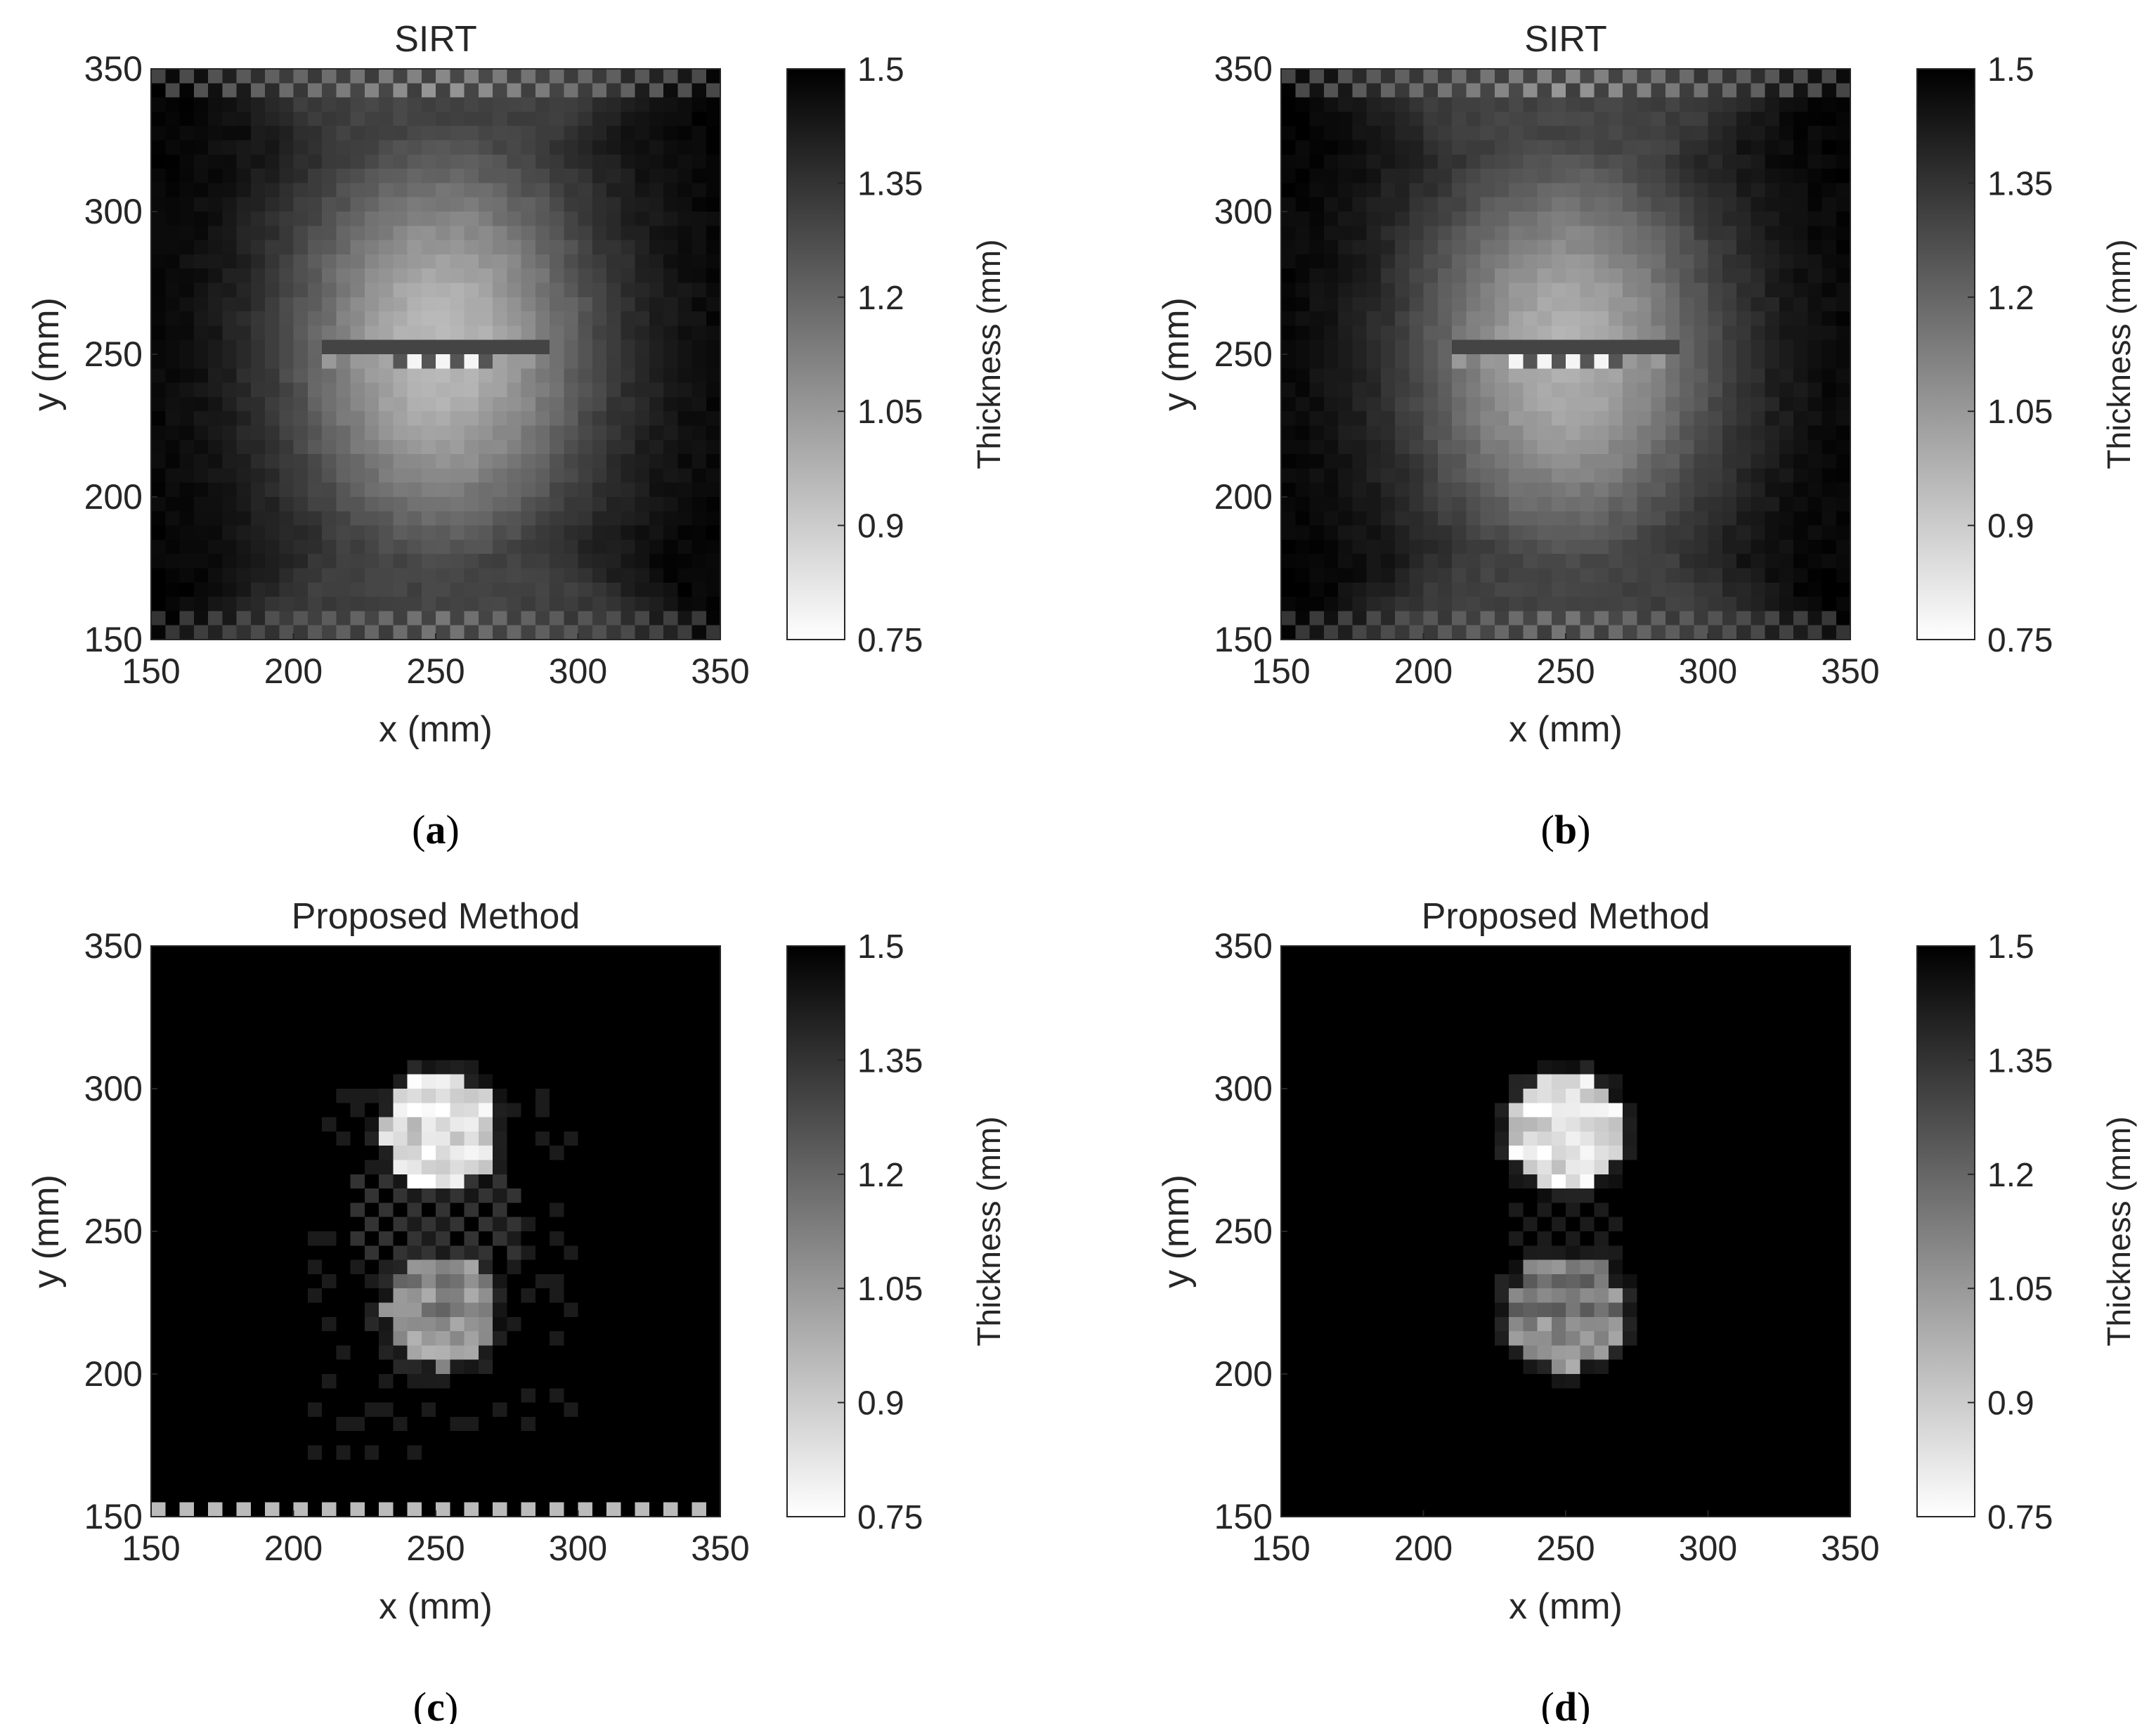  I want to click on panel-caption-letter: c, so click(436, 1704).